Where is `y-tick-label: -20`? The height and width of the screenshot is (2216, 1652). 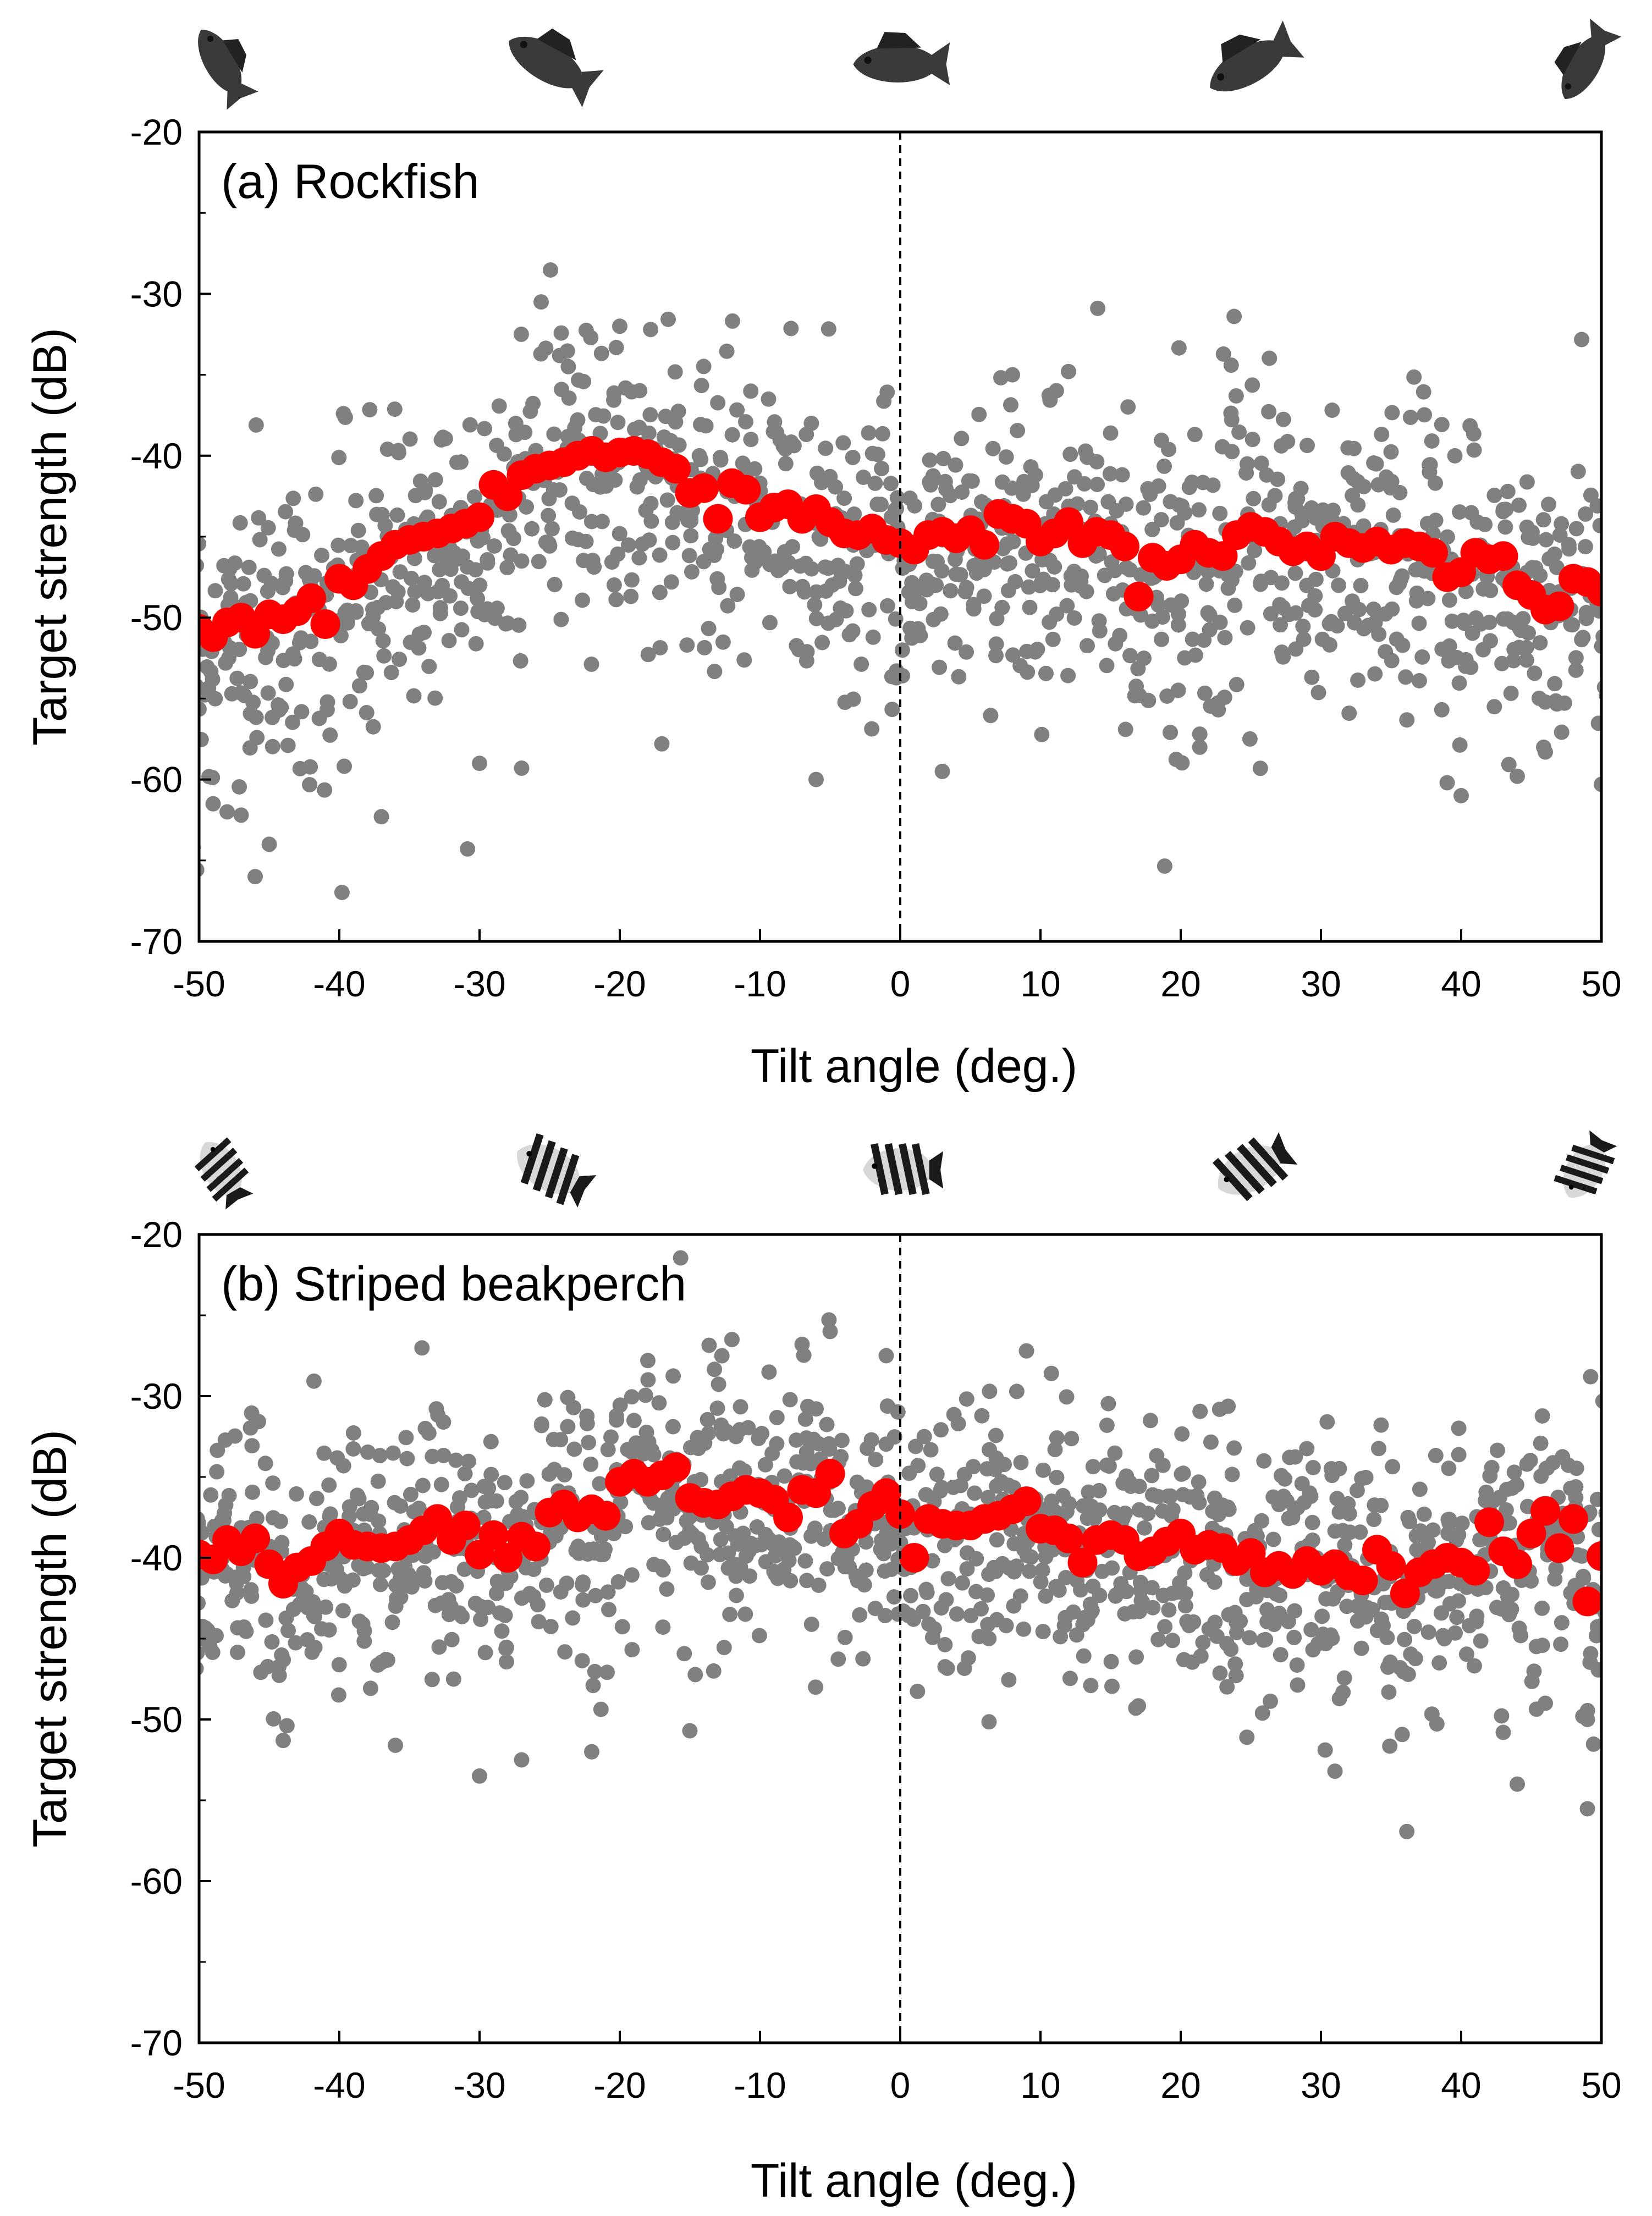
y-tick-label: -20 is located at coordinates (157, 1235).